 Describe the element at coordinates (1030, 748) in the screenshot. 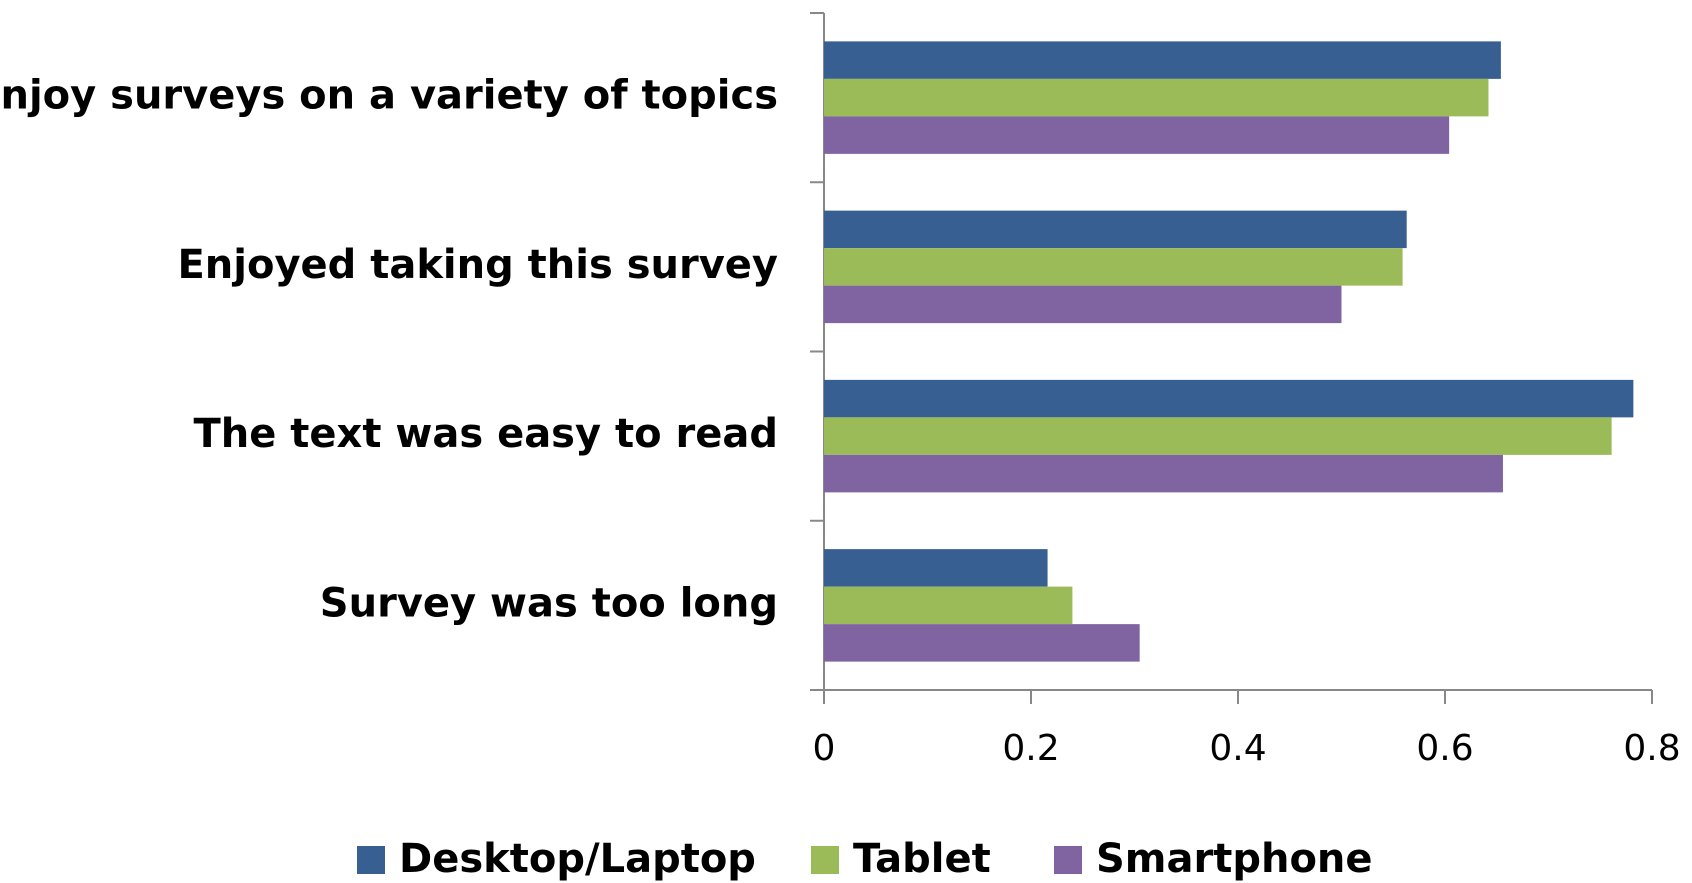

I see `x-tick-label: 0.2` at that location.